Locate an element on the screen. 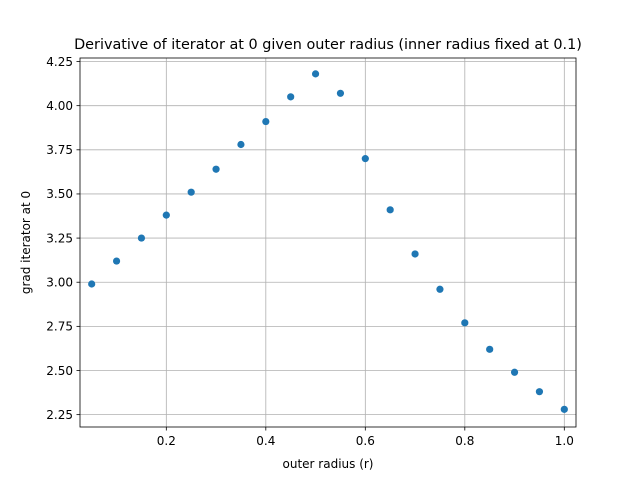  y-tick-label: 4.25 is located at coordinates (59, 62).